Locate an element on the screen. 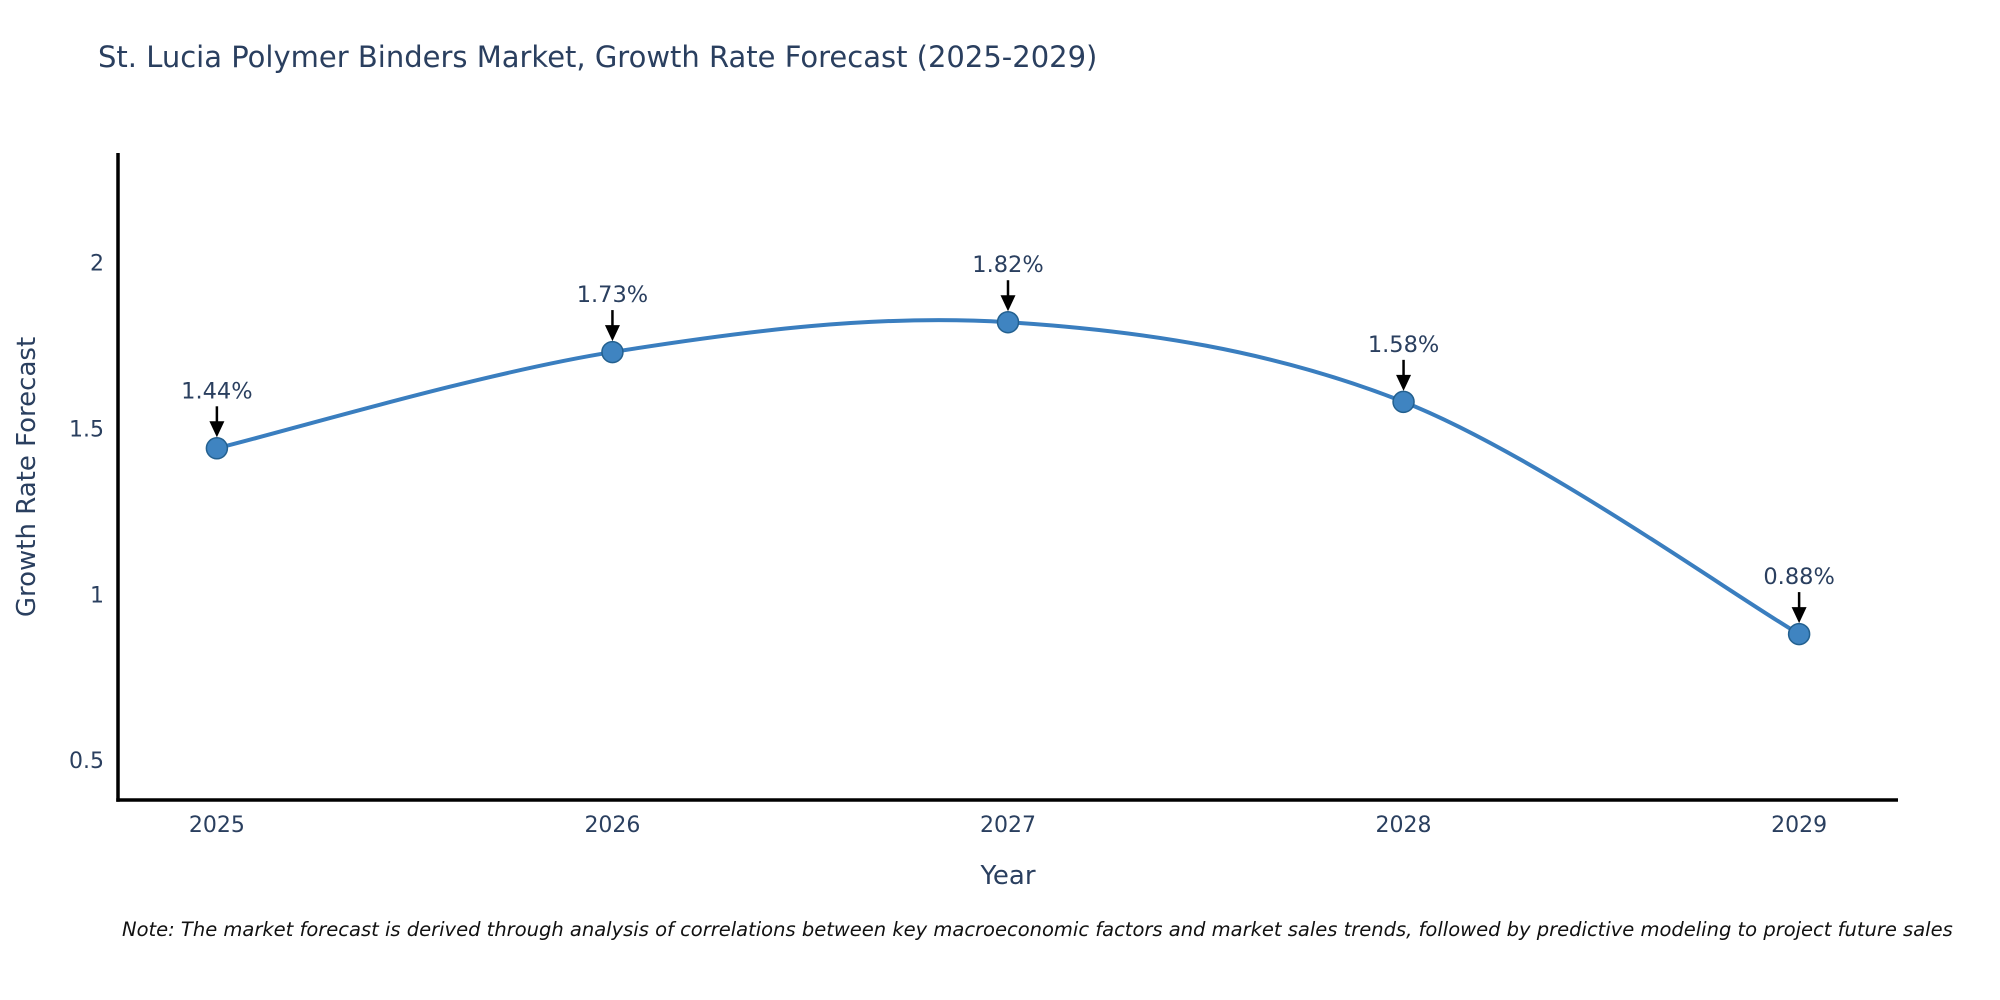  x-tick-label: 2028 is located at coordinates (1404, 825).